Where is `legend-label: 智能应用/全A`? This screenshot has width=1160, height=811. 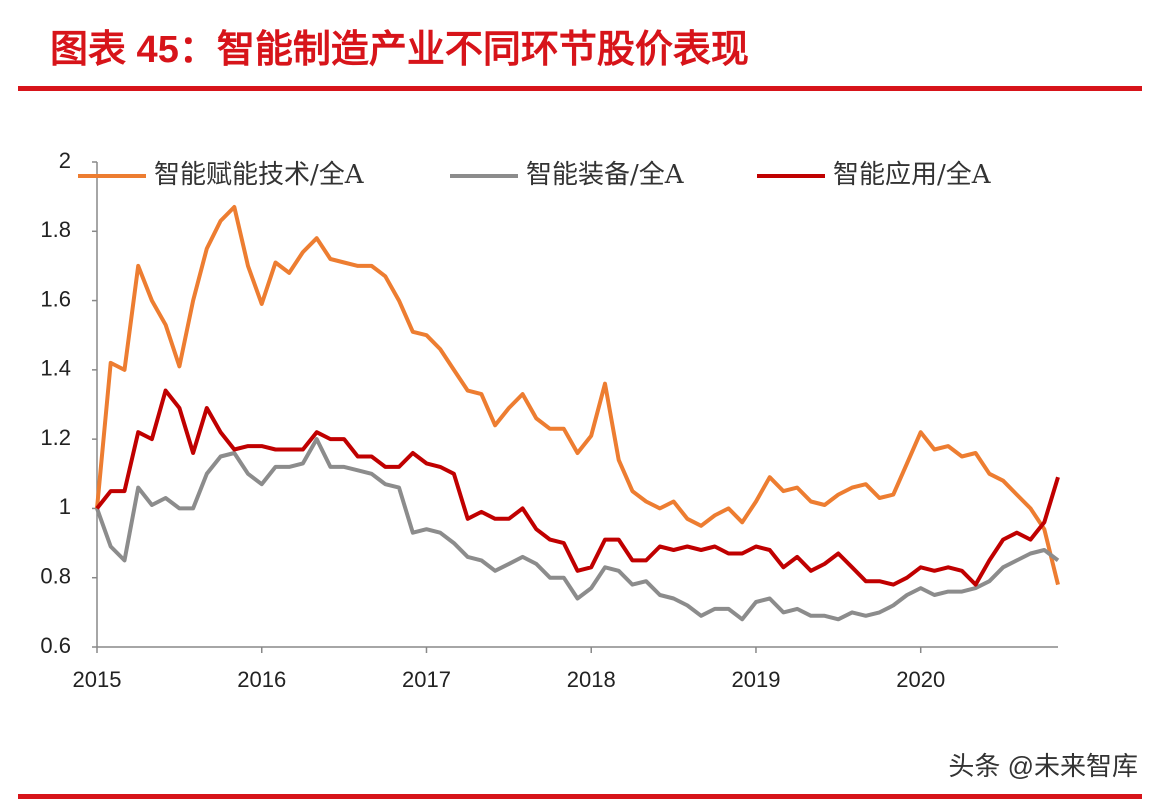 legend-label: 智能应用/全A is located at coordinates (912, 175).